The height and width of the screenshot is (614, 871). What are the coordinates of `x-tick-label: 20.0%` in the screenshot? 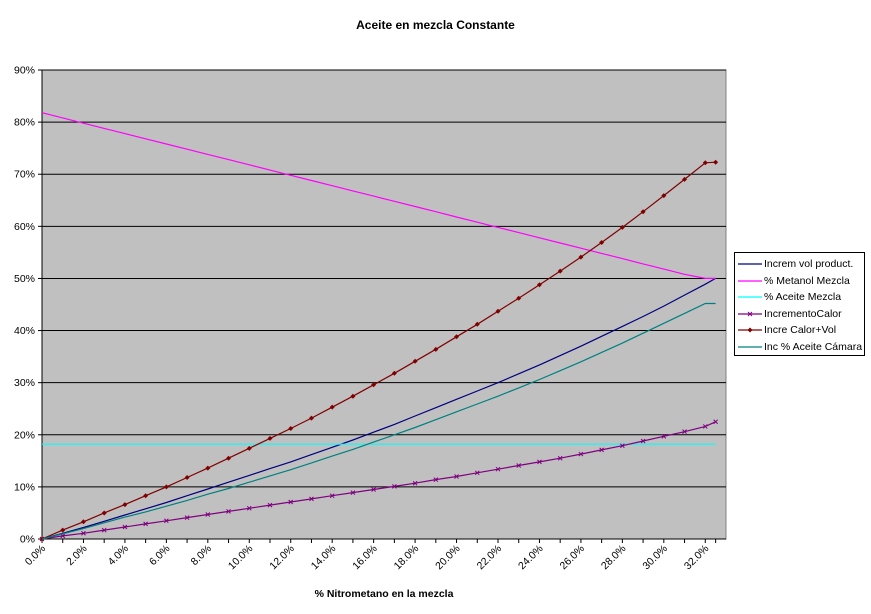 It's located at (448, 558).